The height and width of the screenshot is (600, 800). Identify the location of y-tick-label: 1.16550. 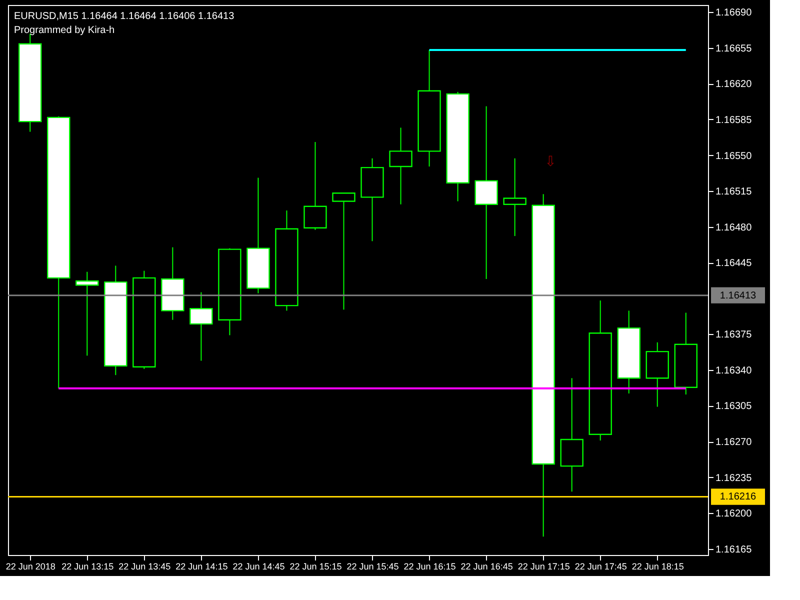
(734, 156).